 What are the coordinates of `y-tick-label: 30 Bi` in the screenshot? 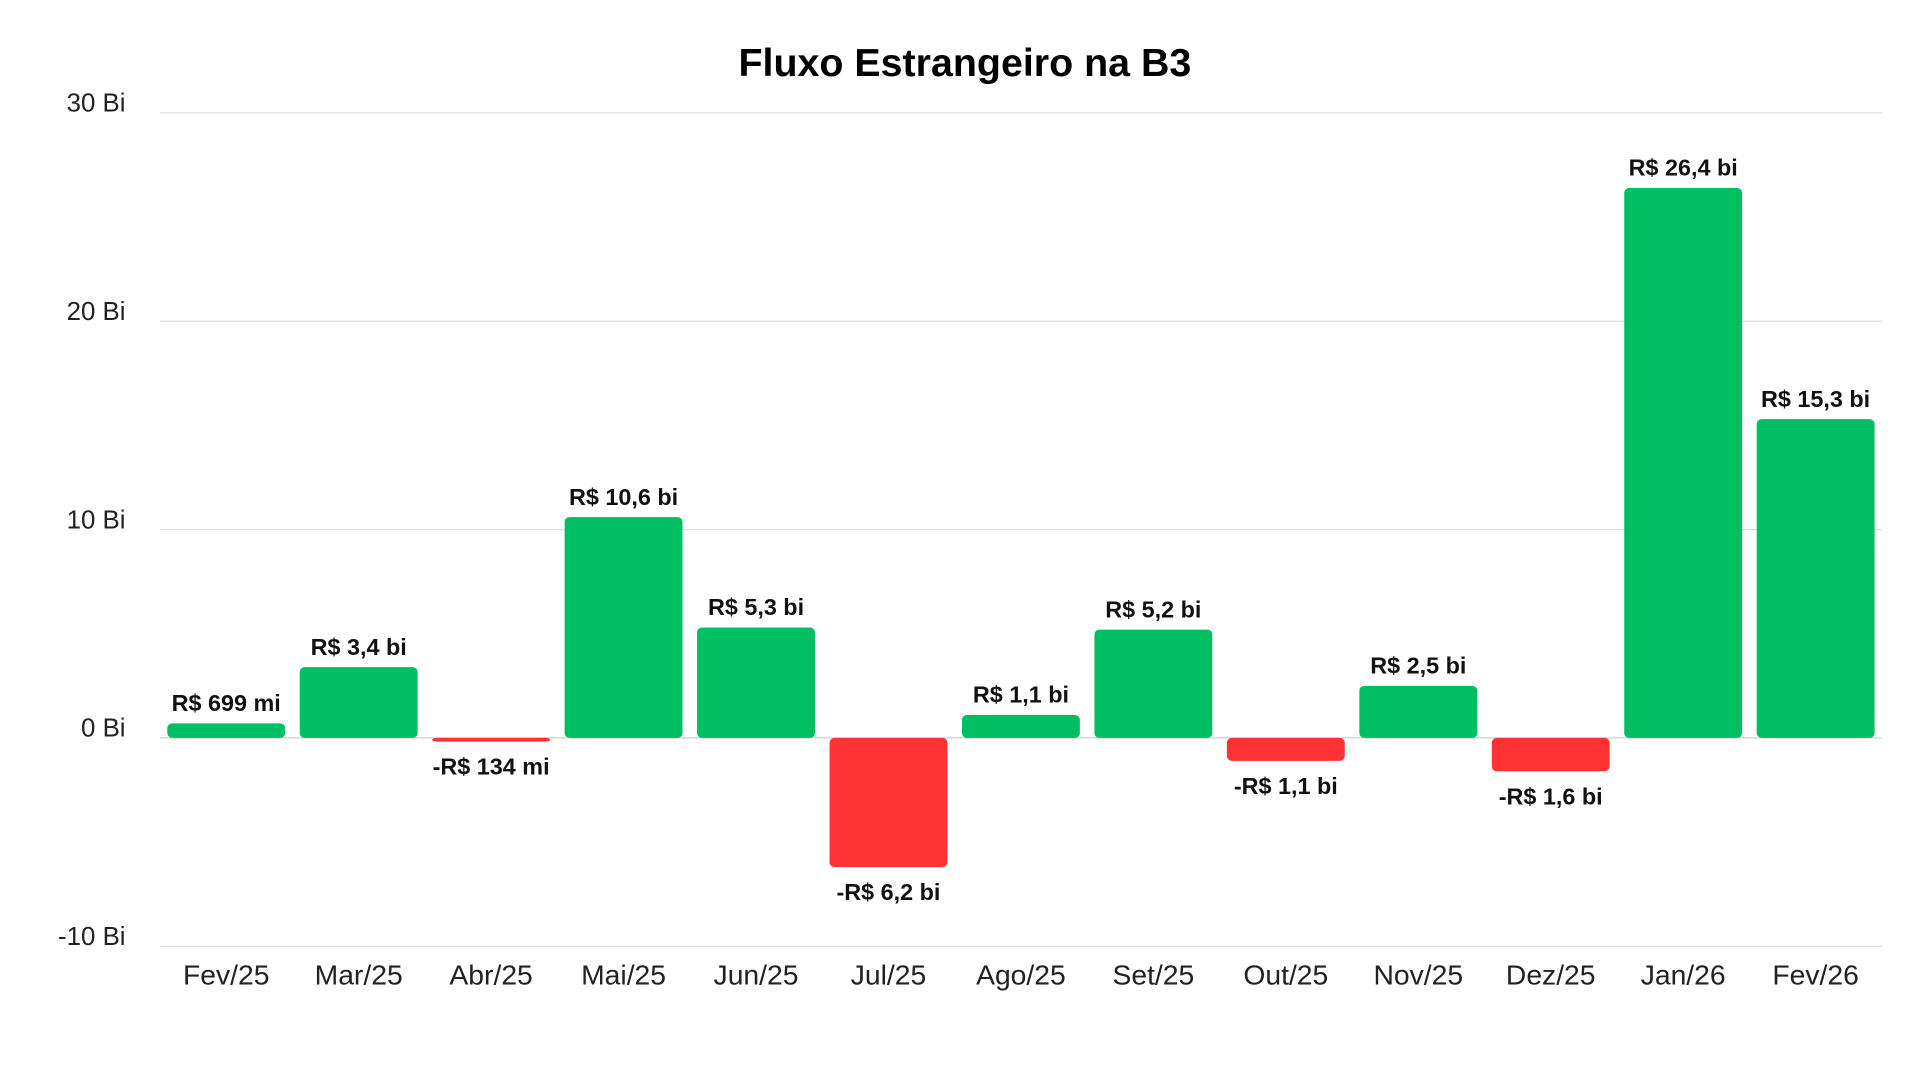 It's located at (96, 104).